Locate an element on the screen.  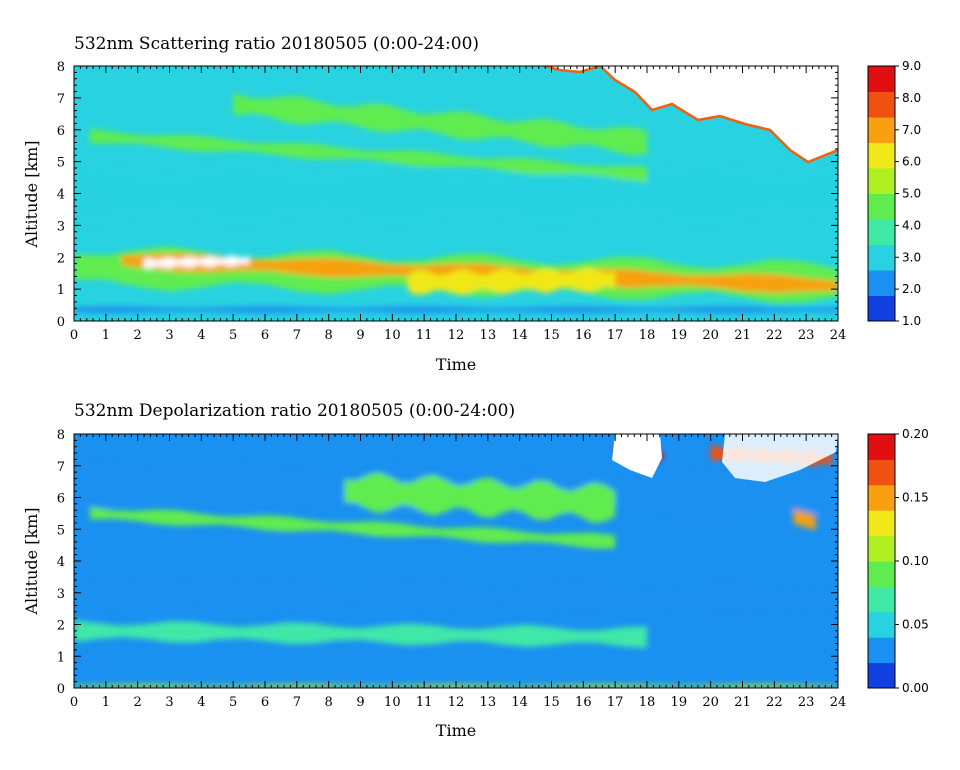
y-tick-label: 5 is located at coordinates (61, 530).